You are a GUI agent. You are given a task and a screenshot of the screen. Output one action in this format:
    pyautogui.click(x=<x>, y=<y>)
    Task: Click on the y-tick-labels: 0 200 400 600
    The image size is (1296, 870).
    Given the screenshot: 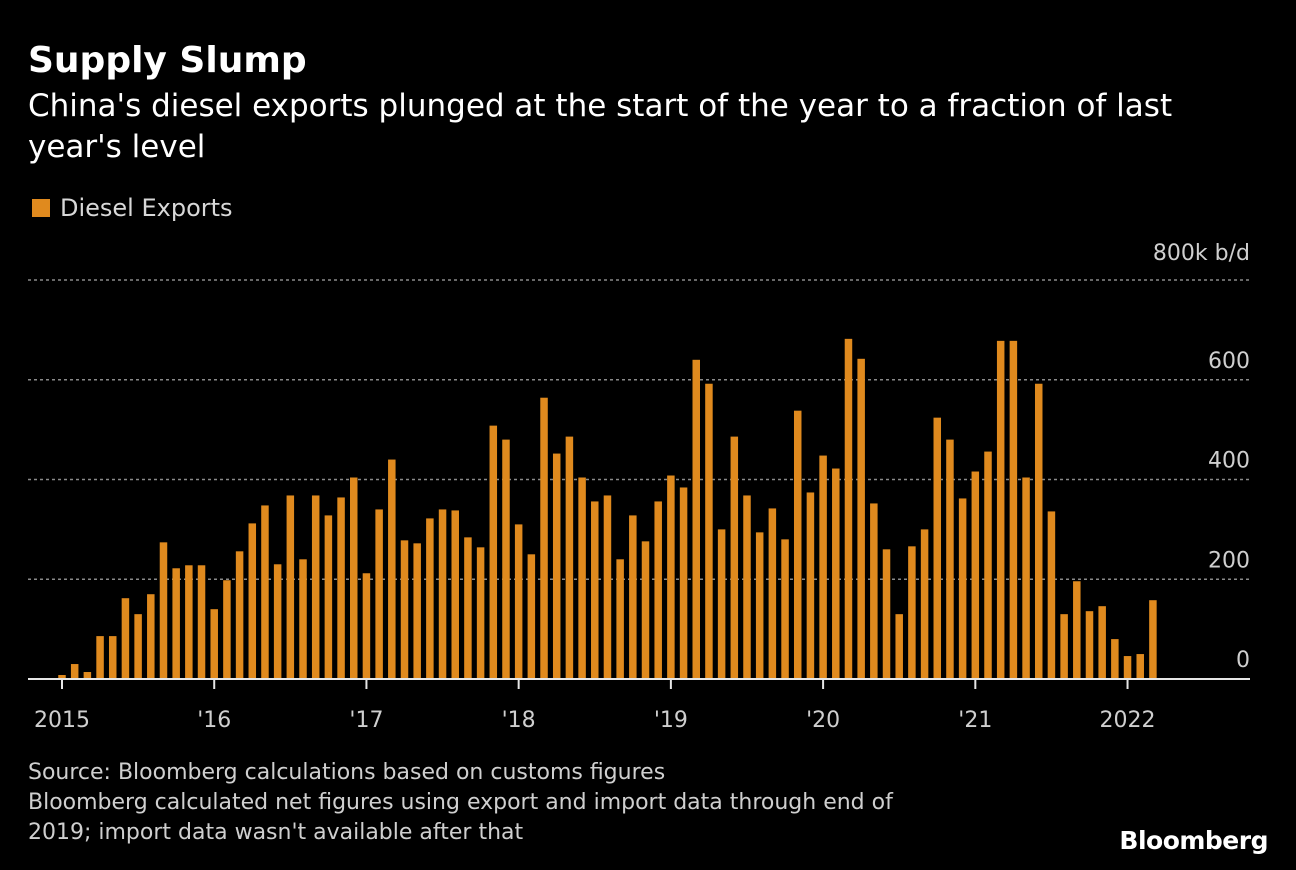 What is the action you would take?
    pyautogui.click(x=1229, y=511)
    